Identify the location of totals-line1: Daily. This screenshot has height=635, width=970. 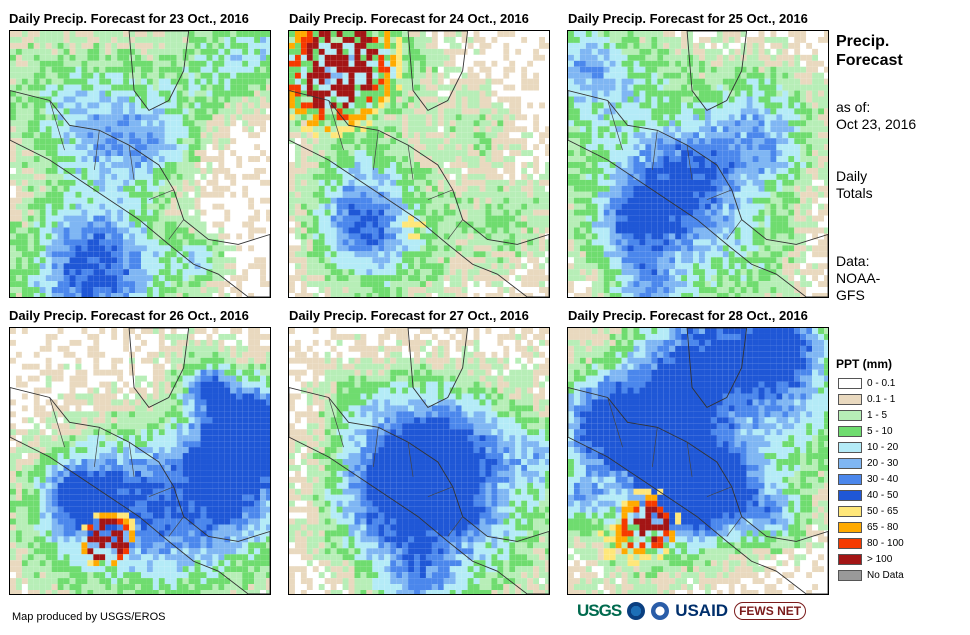
(852, 176).